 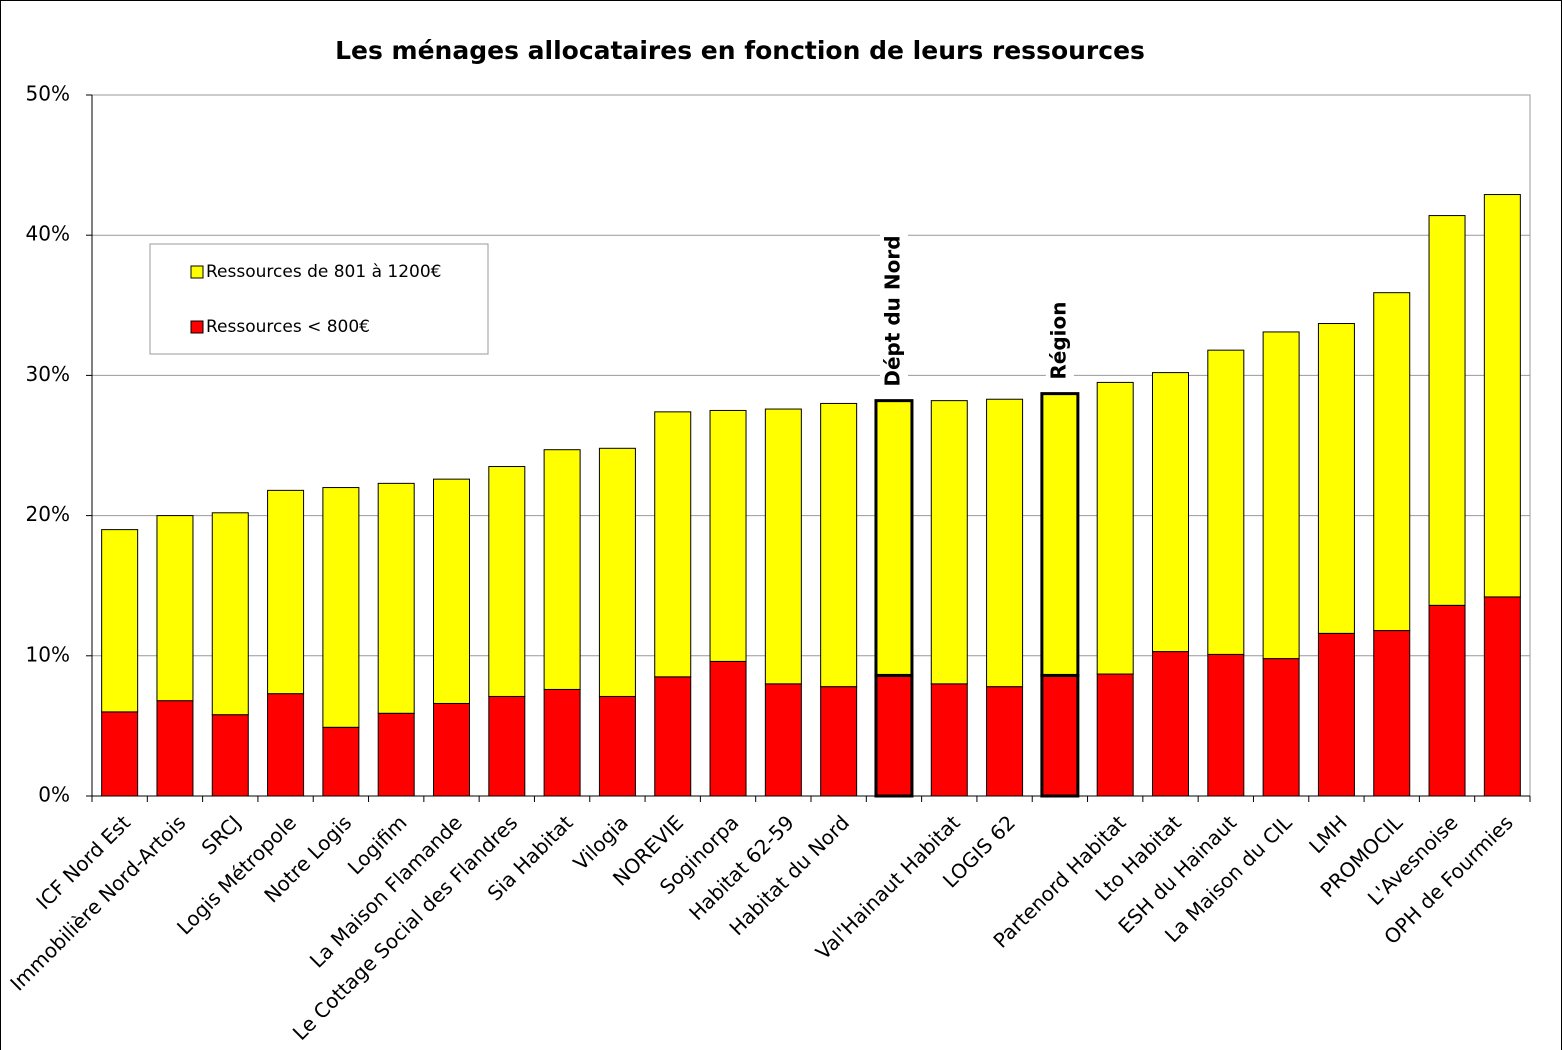 What do you see at coordinates (1058, 341) in the screenshot?
I see `annotation: Région` at bounding box center [1058, 341].